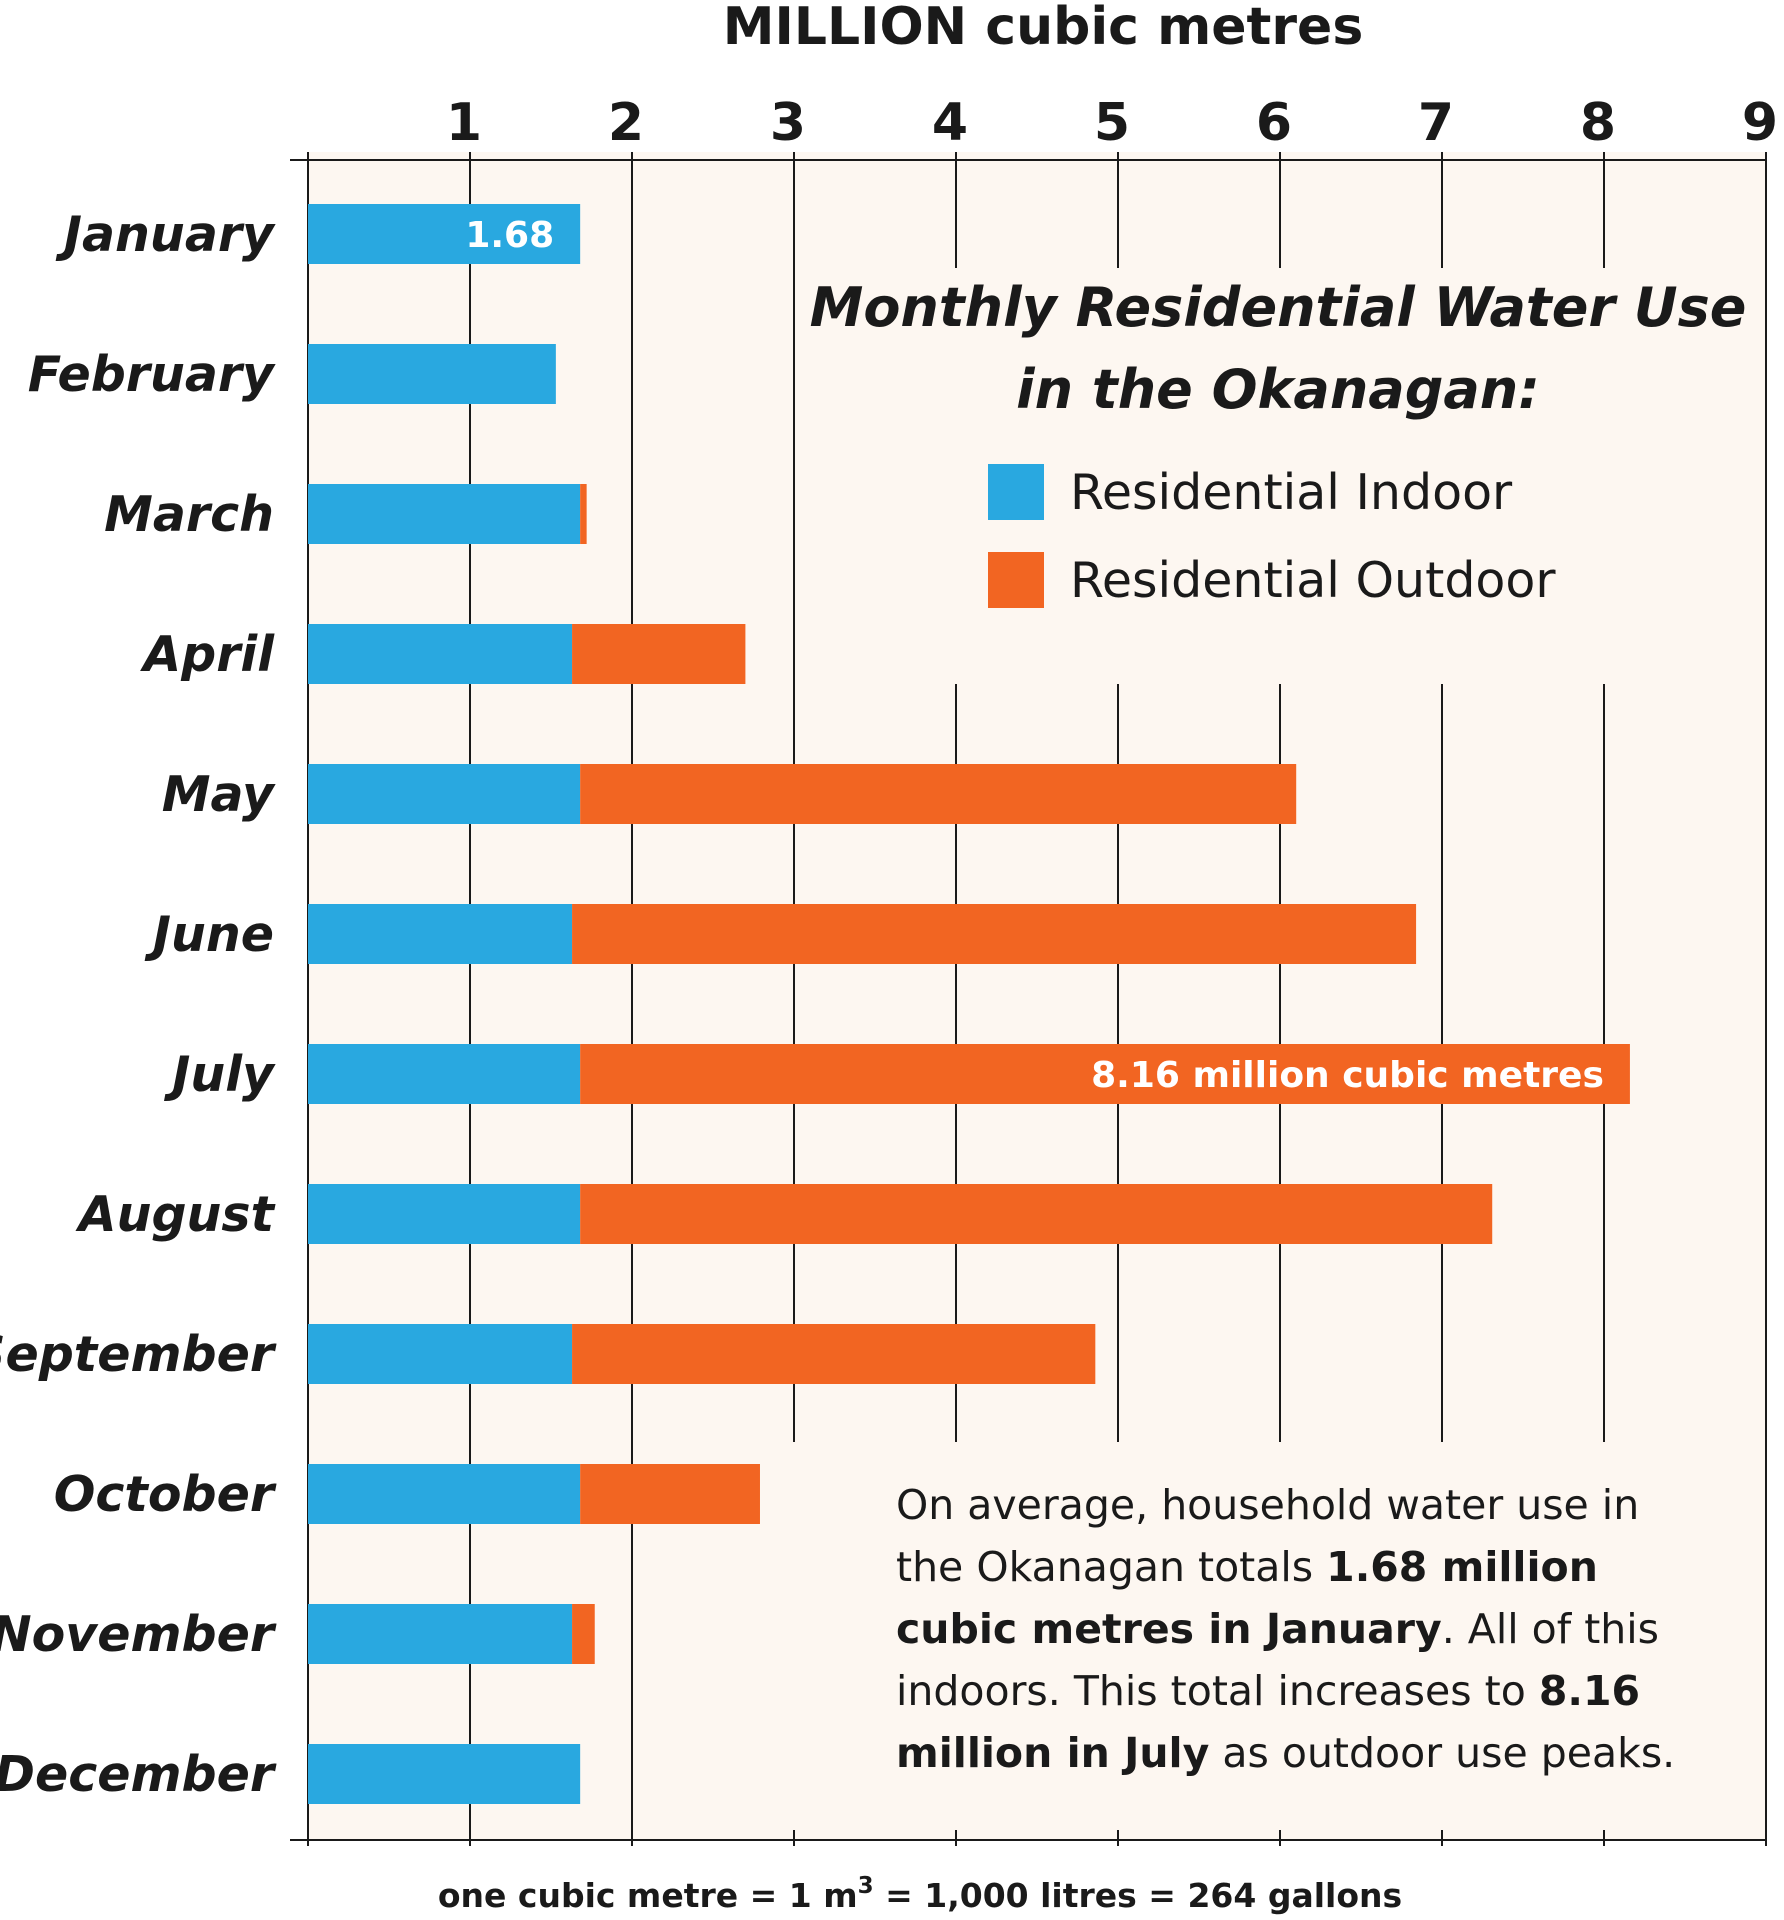 The width and height of the screenshot is (1784, 1920). I want to click on data-label-july: 8.16 million cubic metres, so click(1347, 1075).